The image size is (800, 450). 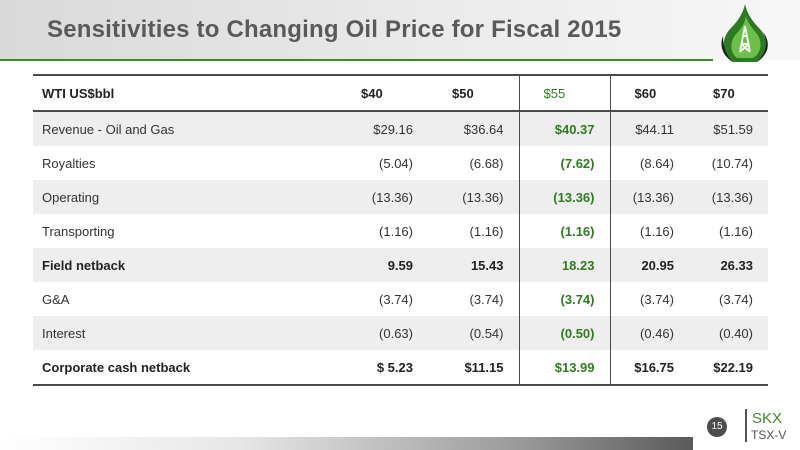 I want to click on row-label: Operating, so click(x=185, y=197).